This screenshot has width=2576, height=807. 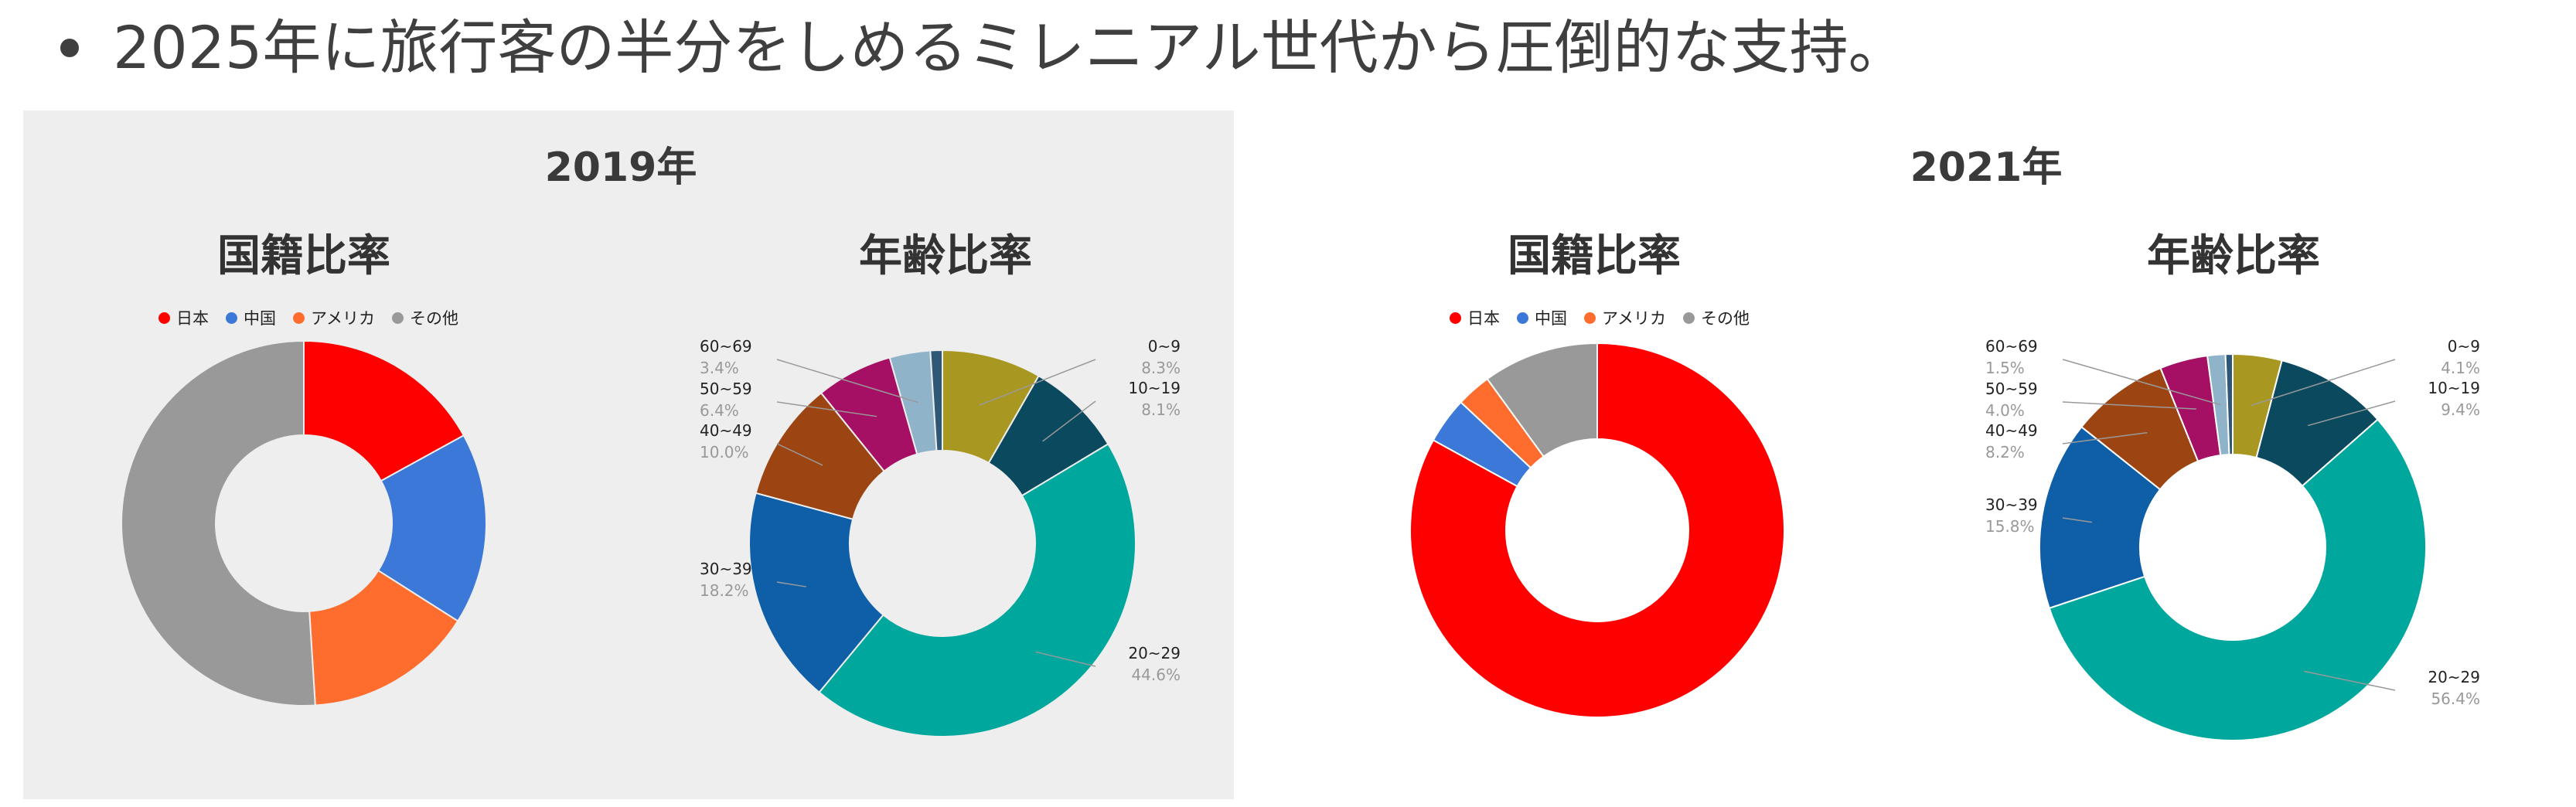 What do you see at coordinates (719, 410) in the screenshot?
I see `age-label-percent: 6.4%` at bounding box center [719, 410].